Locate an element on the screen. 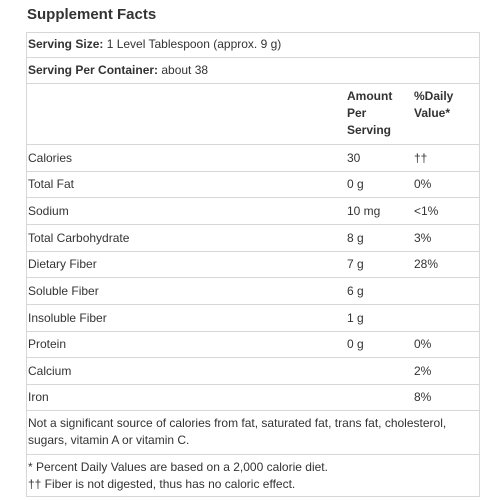  servings-per-container-label: Serving Per Container: is located at coordinates (93, 70).